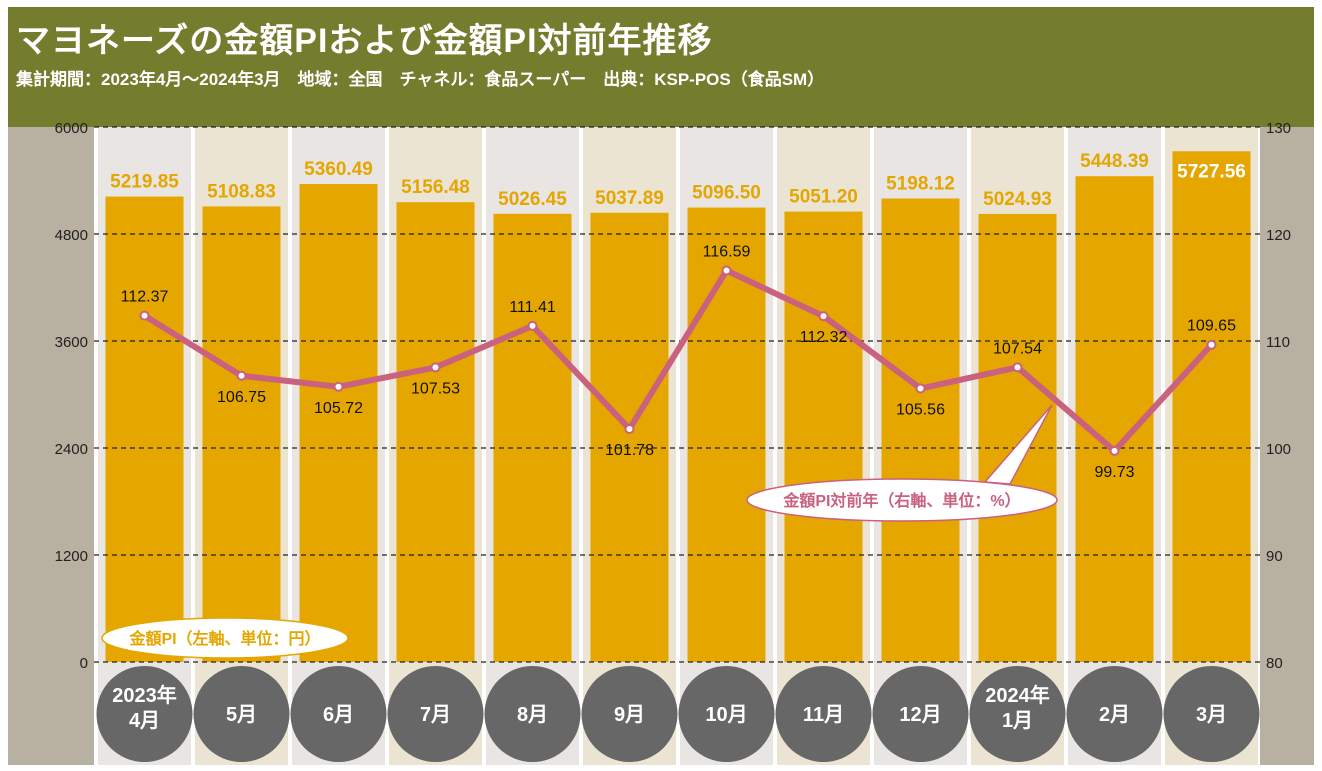 This screenshot has height=771, width=1322. What do you see at coordinates (71, 556) in the screenshot?
I see `left-axis-tick: 1200` at bounding box center [71, 556].